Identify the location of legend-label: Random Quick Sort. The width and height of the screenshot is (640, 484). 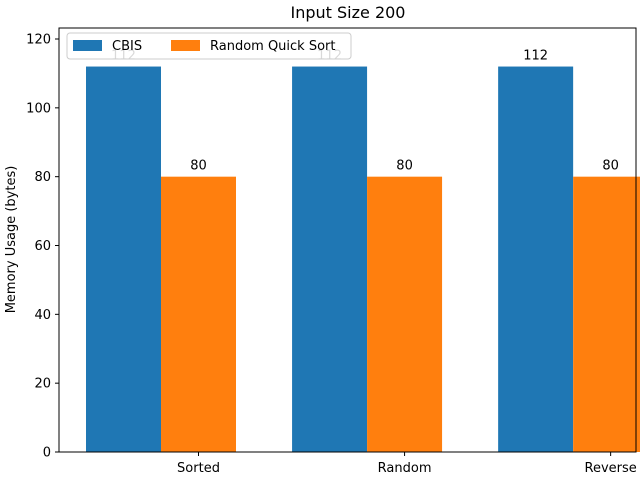
(273, 46).